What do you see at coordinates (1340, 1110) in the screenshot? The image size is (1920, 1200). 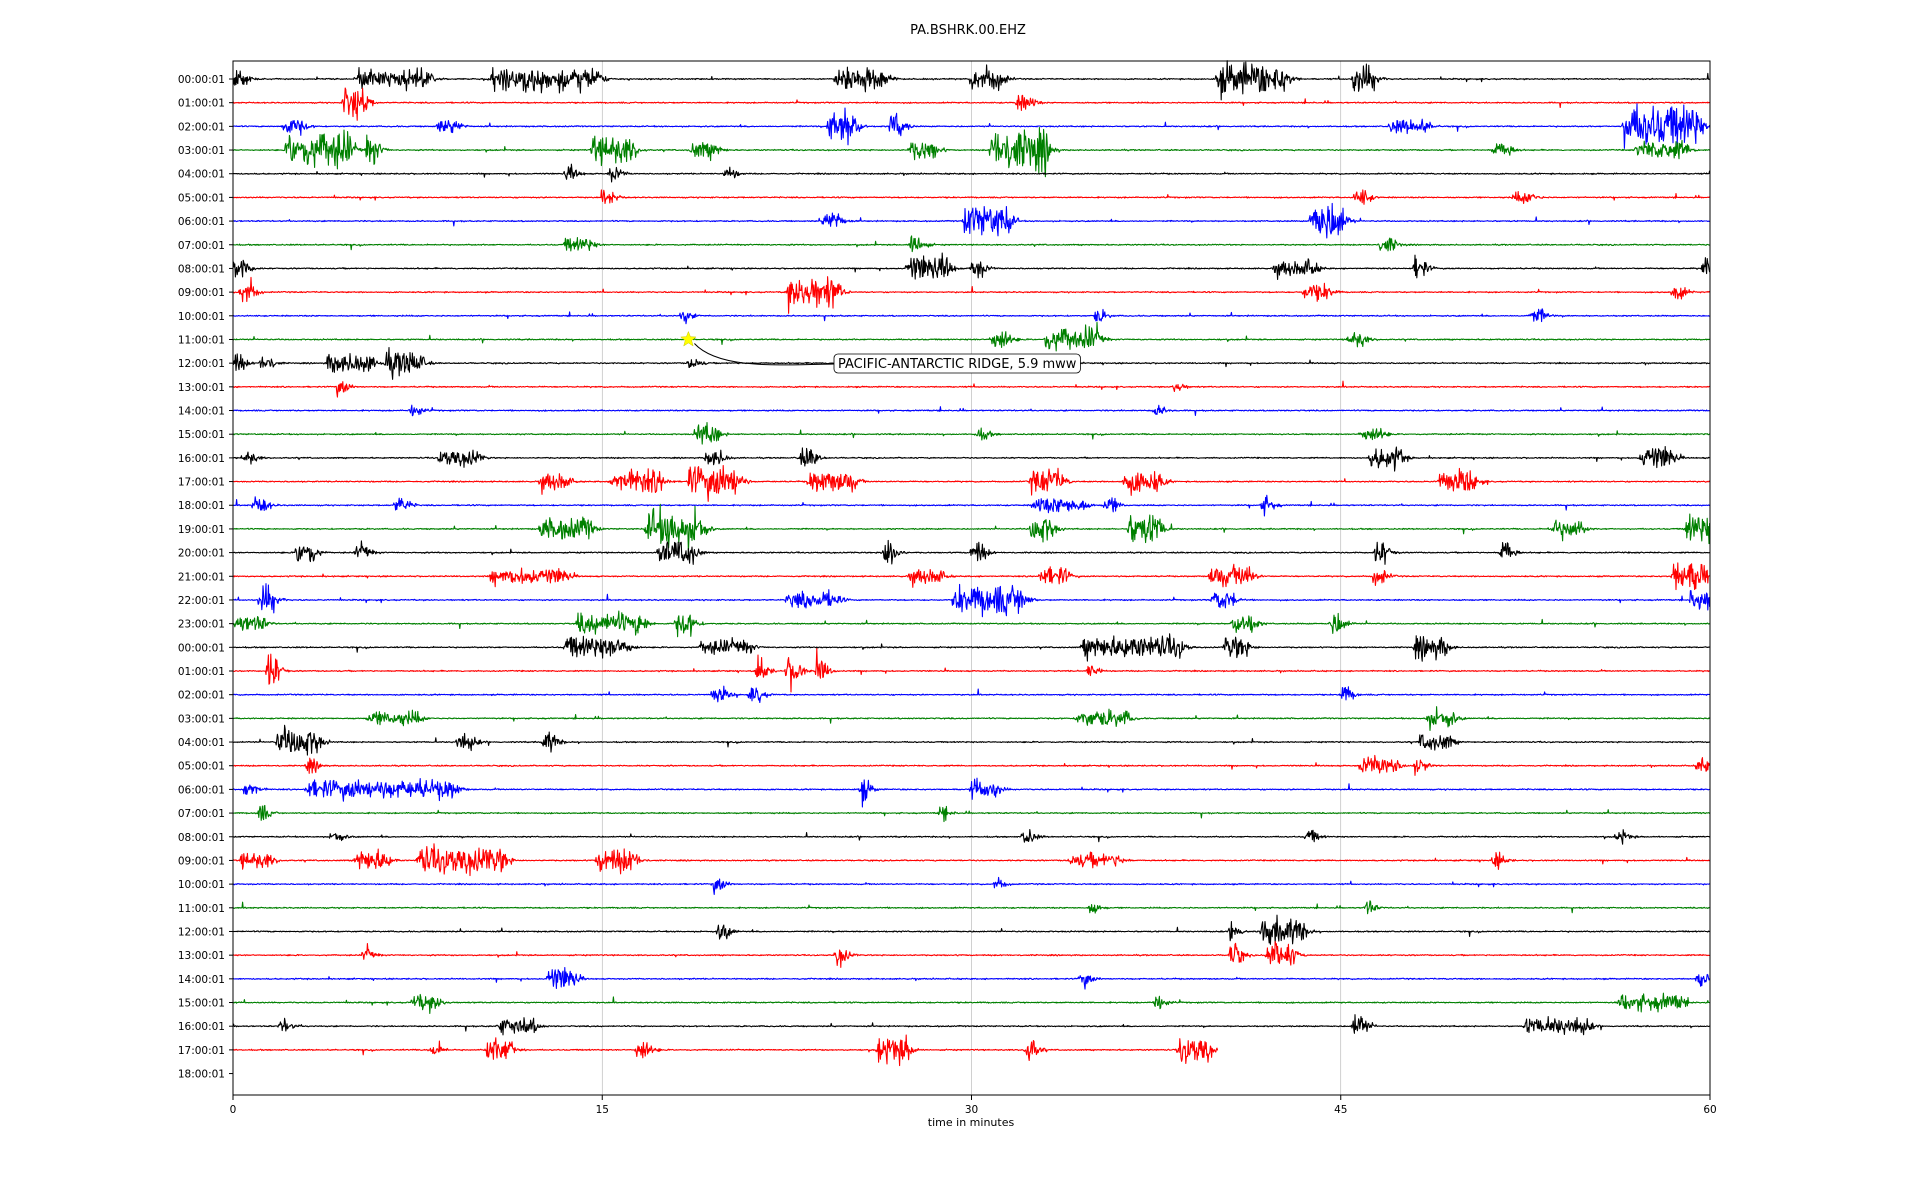 I see `x-tick-label: 45` at bounding box center [1340, 1110].